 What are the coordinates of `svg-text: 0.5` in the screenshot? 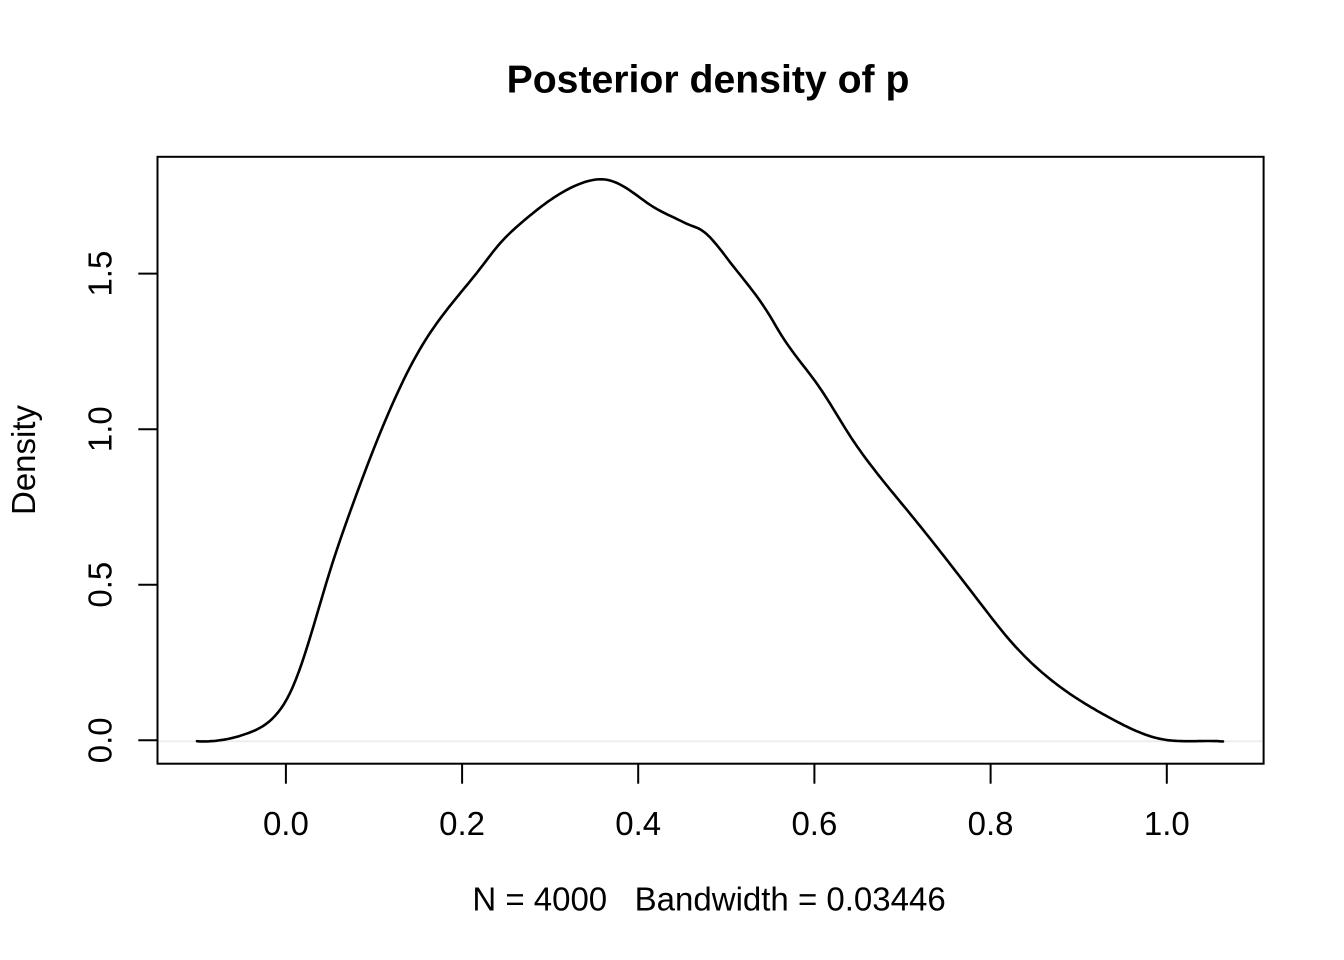 It's located at (99, 585).